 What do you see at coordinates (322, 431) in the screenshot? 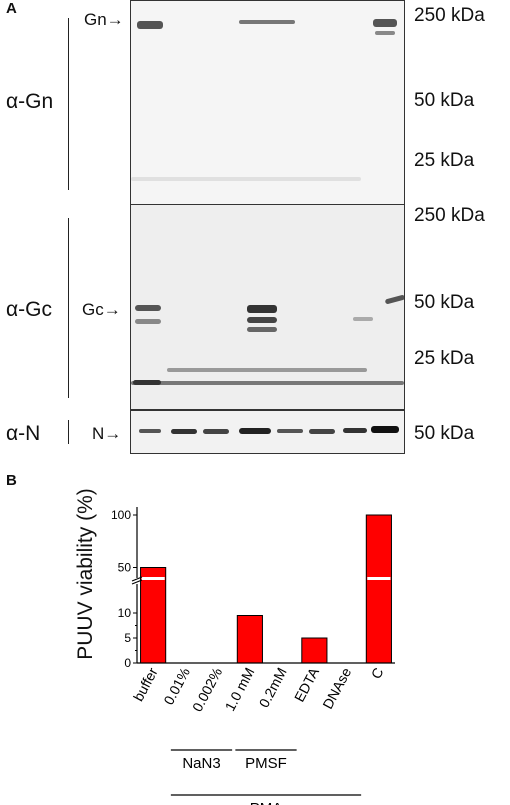
I see `n-band-lane6` at bounding box center [322, 431].